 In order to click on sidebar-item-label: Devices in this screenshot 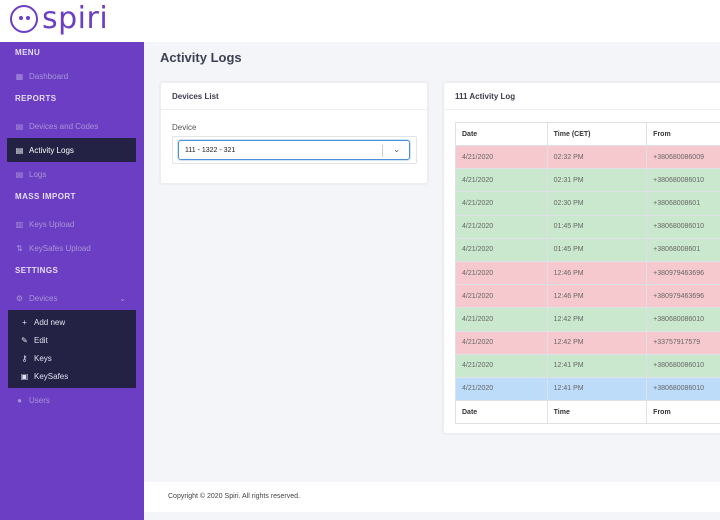, I will do `click(43, 298)`.